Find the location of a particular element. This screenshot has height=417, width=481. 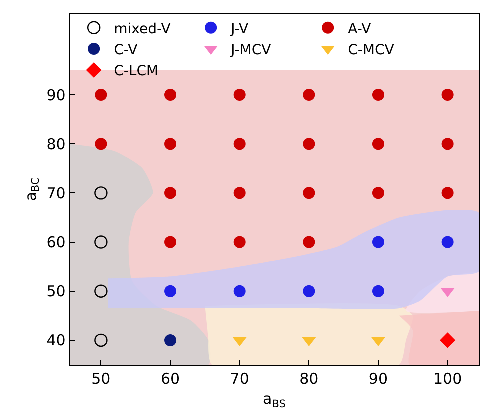

legend-label: J-V is located at coordinates (239, 29).